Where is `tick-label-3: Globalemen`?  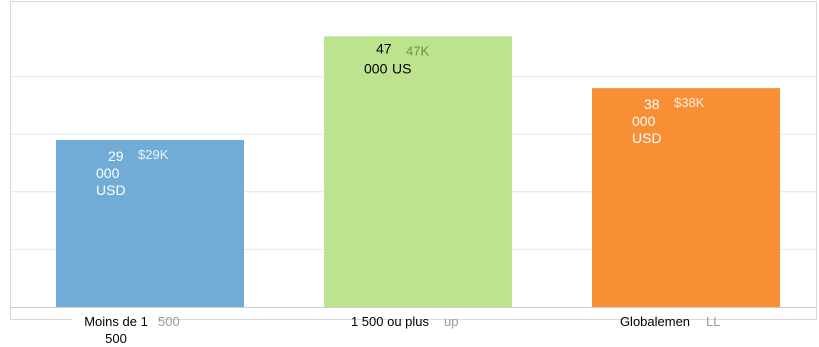
tick-label-3: Globalemen is located at coordinates (655, 321).